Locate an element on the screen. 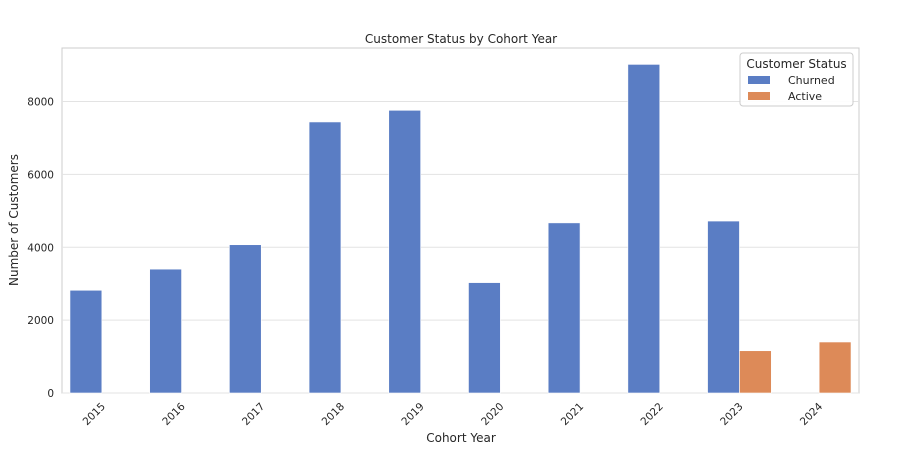  x-tick-label: 2015 is located at coordinates (94, 414).